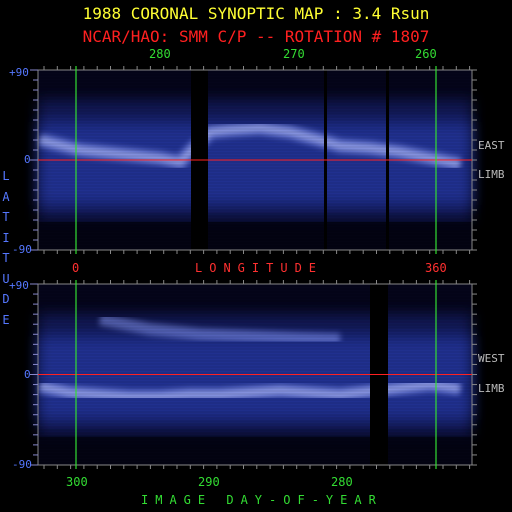 The width and height of the screenshot is (512, 512). I want to click on y-tick-top-plus90: +90, so click(19, 72).